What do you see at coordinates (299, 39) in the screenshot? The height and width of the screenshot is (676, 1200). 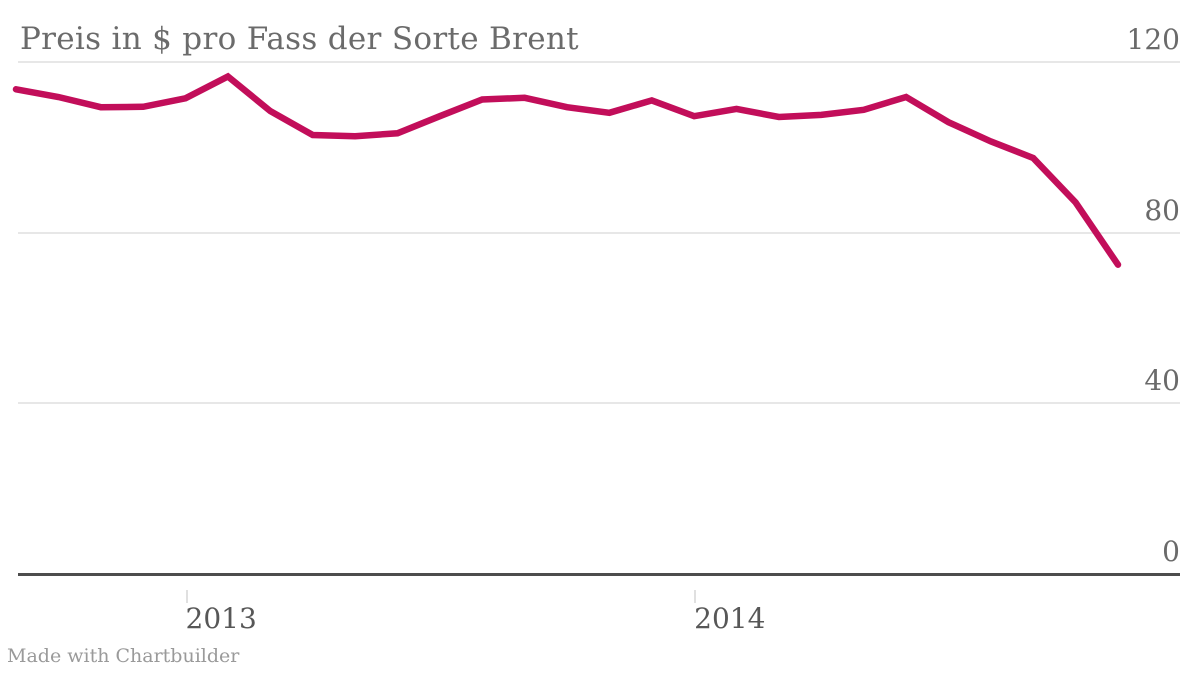 I see `chart-title: Preis in $ pro Fass der Sorte Brent` at bounding box center [299, 39].